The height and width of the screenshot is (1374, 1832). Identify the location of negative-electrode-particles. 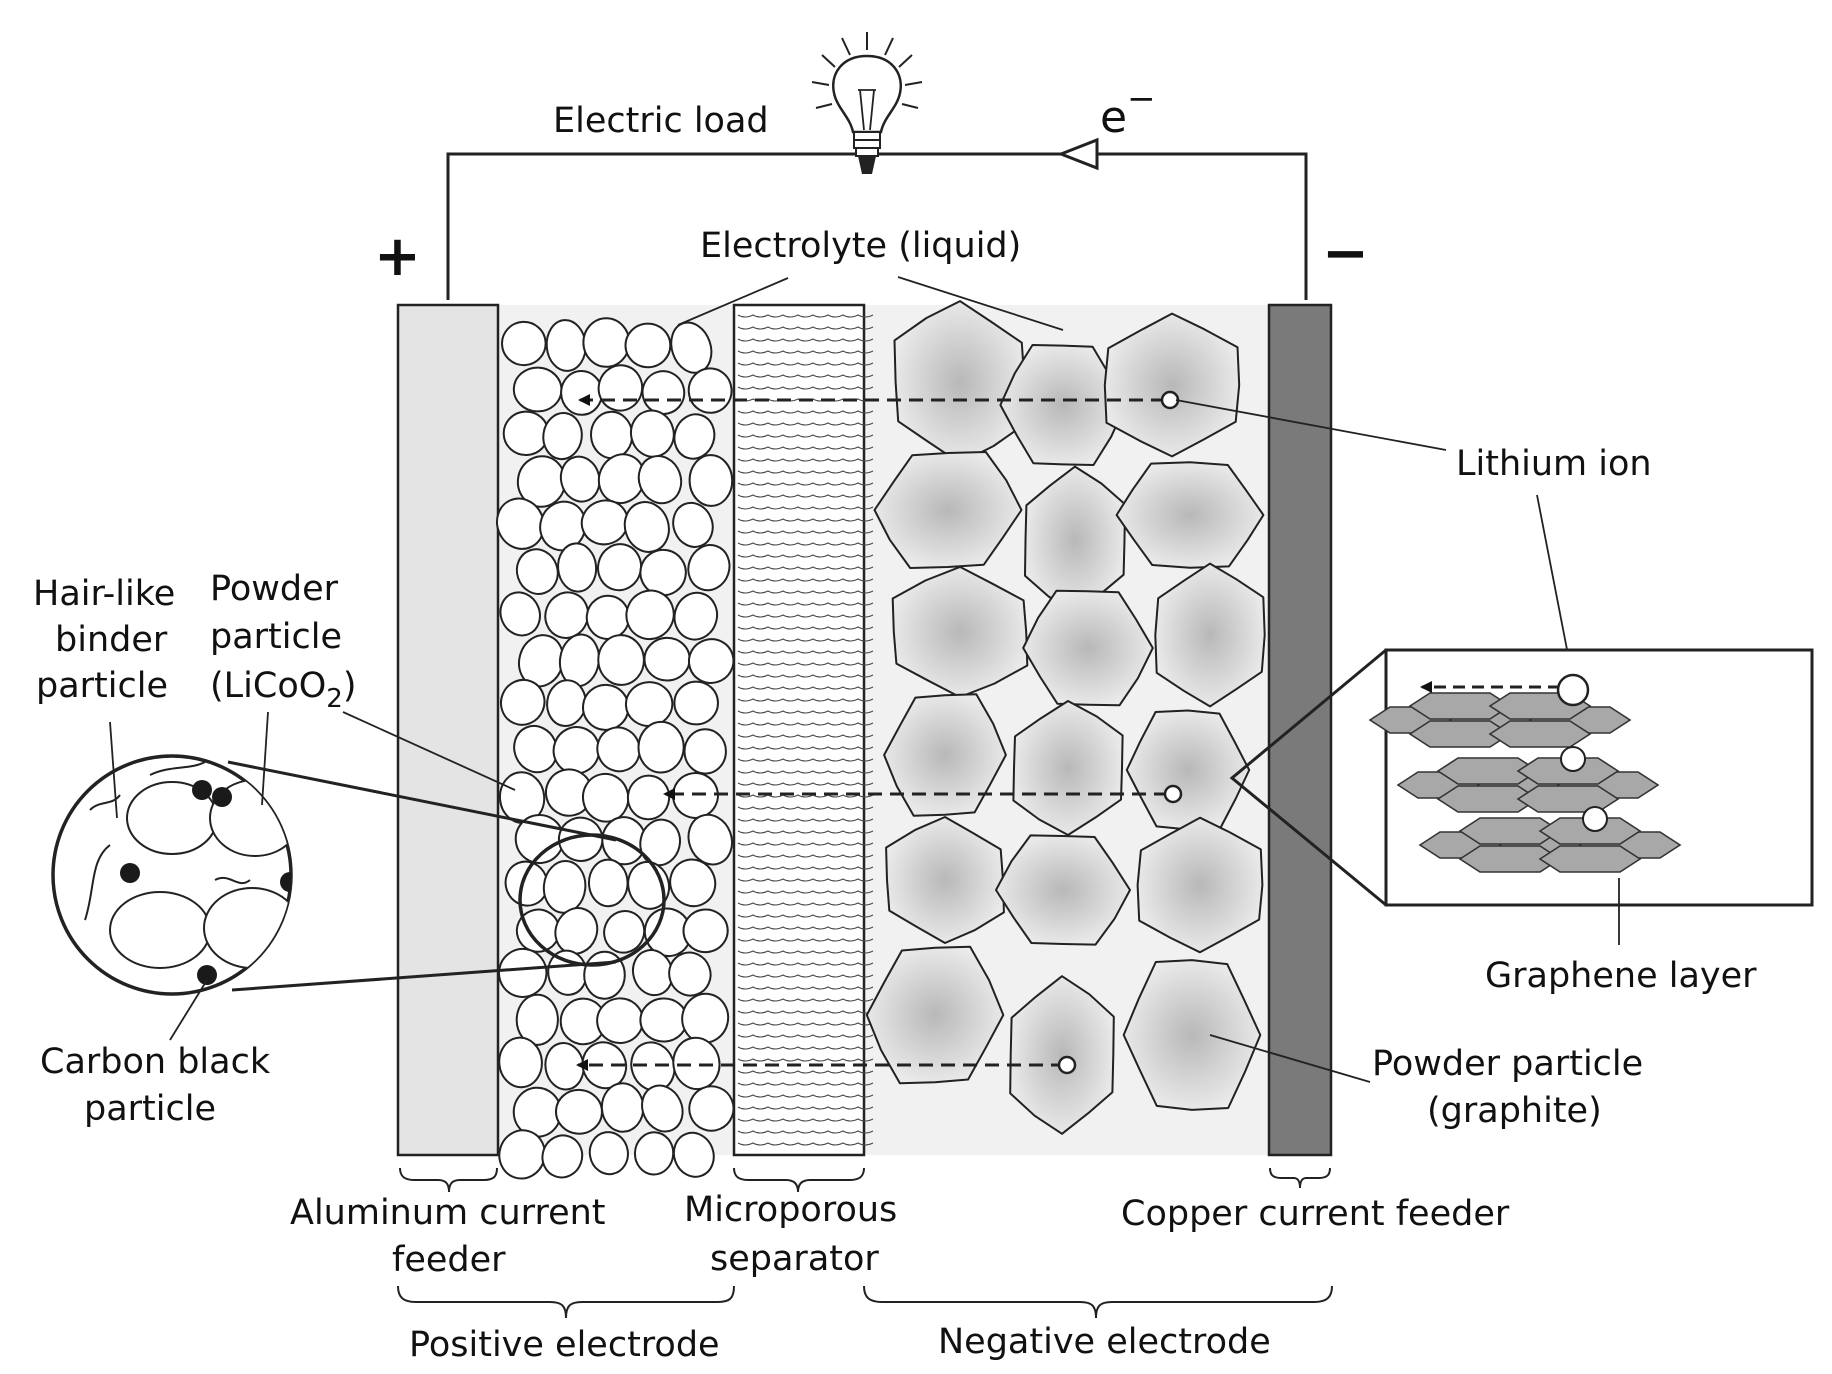
(1065, 717).